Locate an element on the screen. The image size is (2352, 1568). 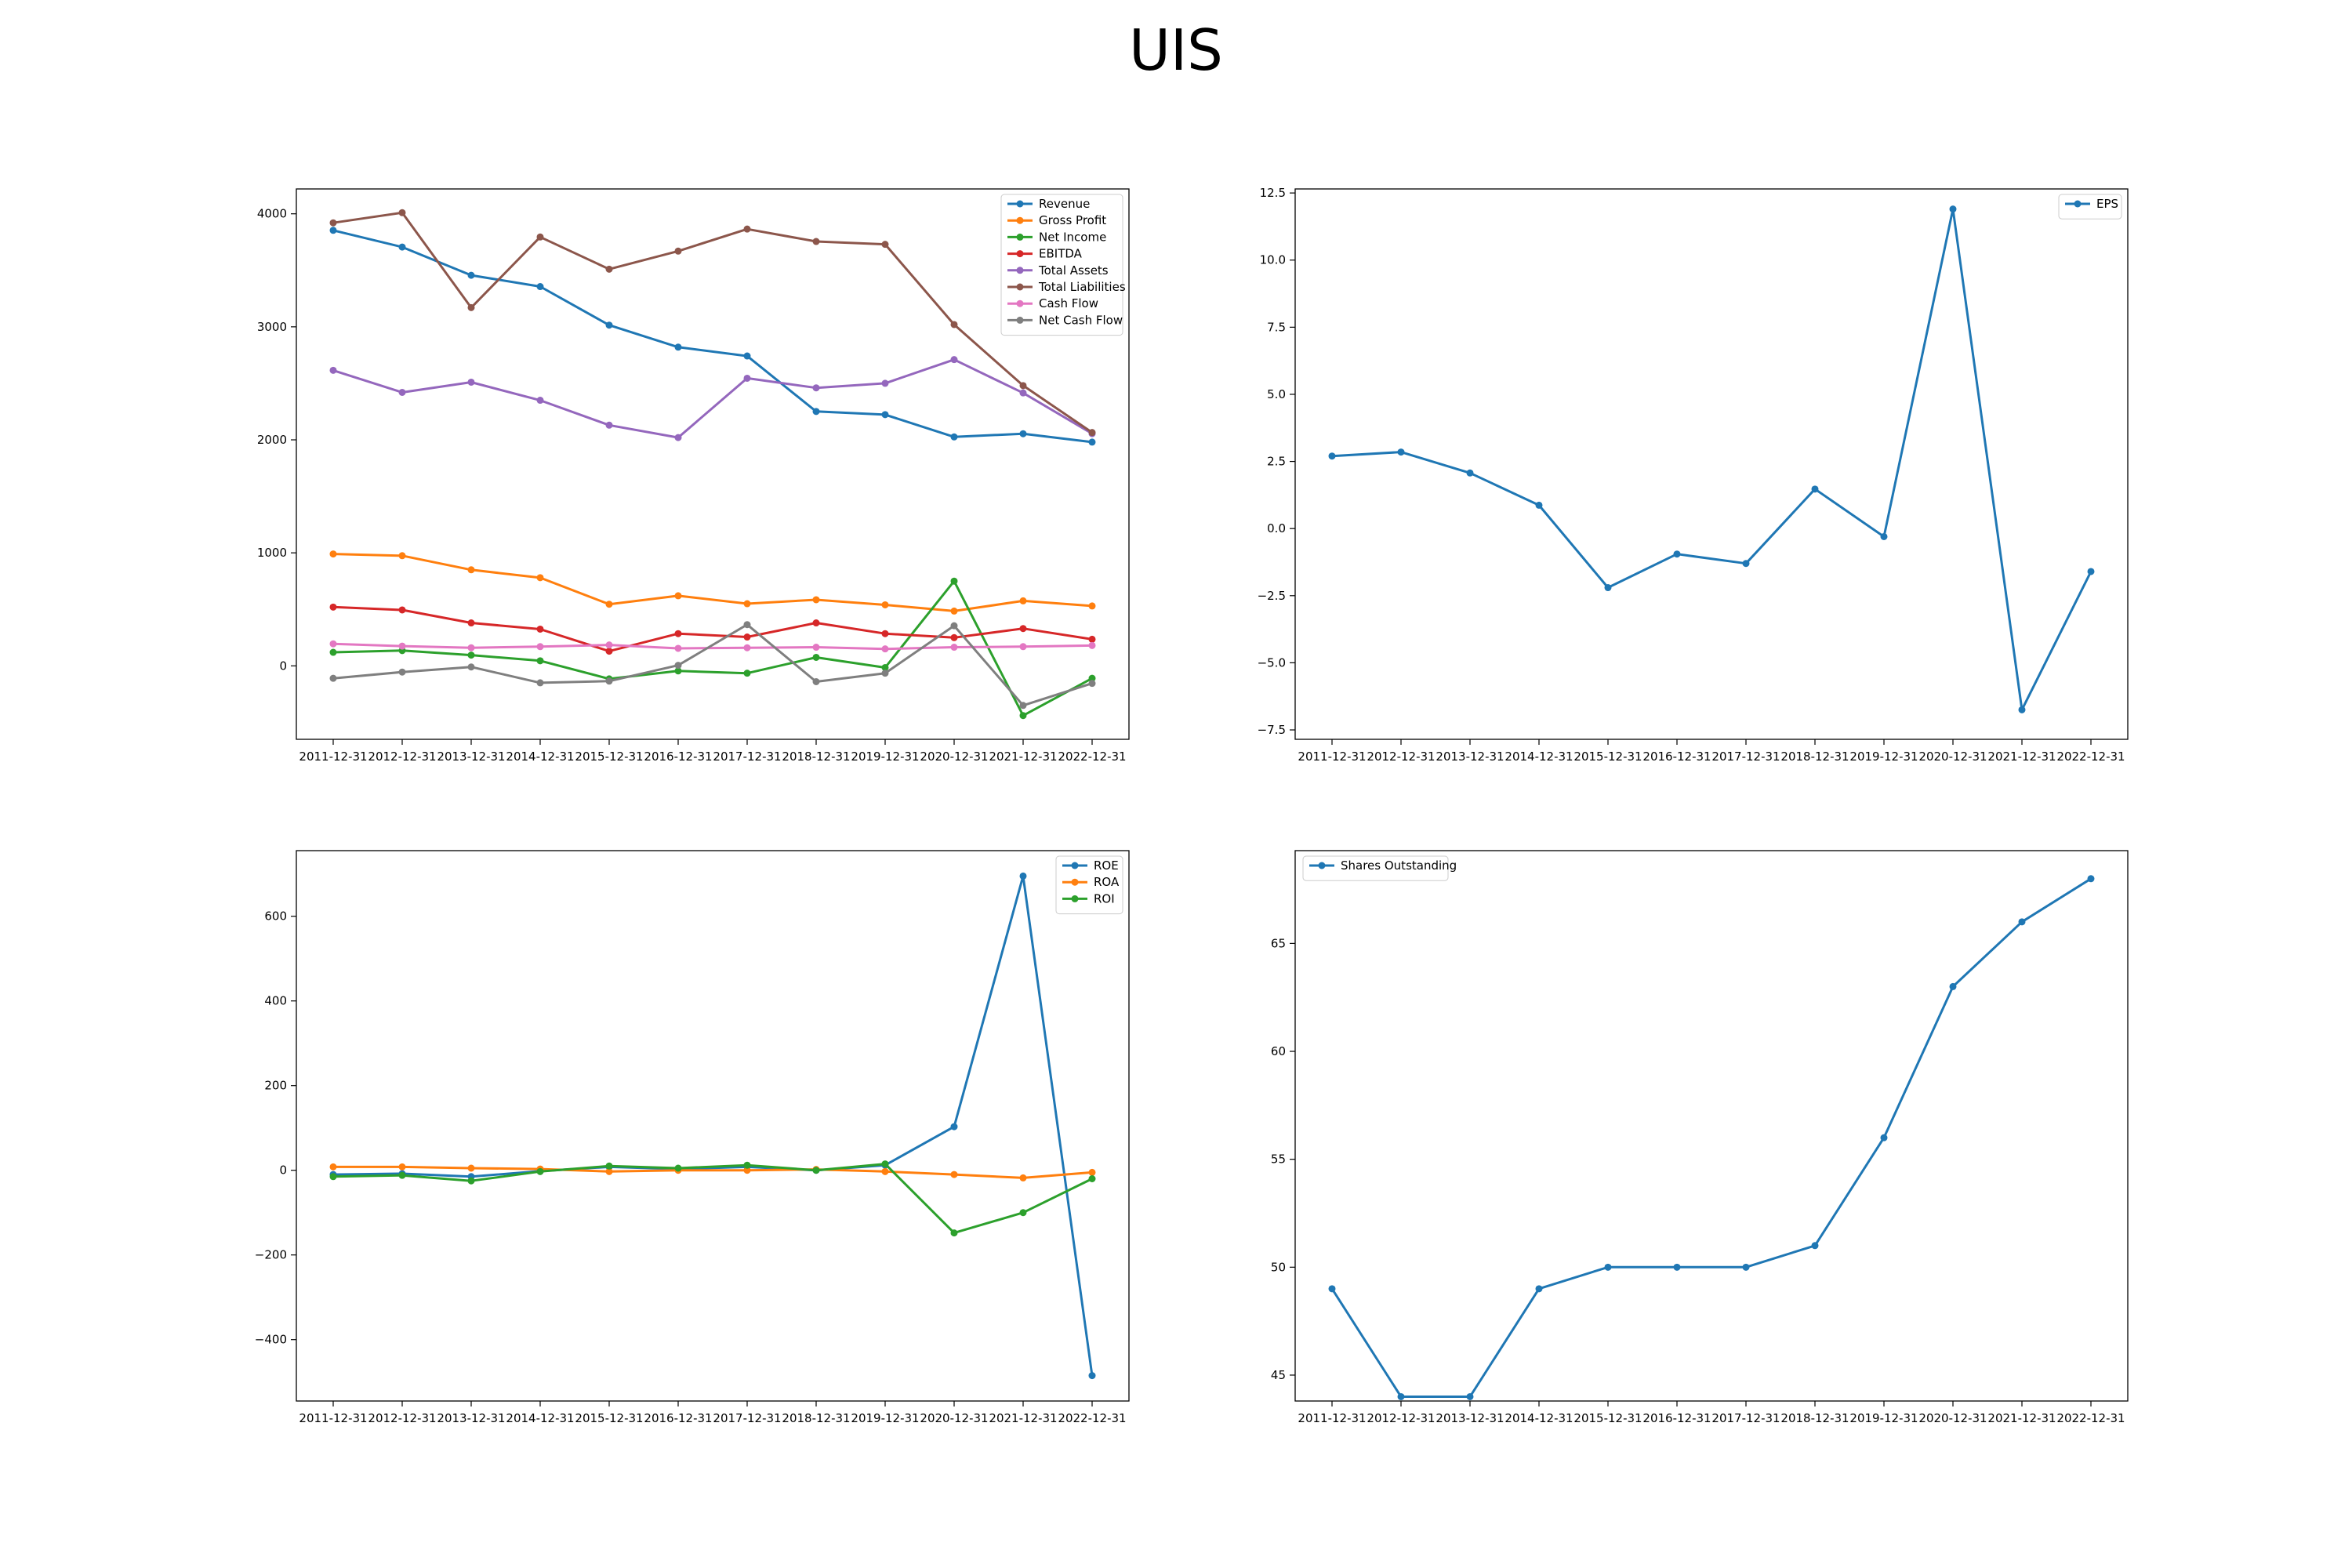
y-tick-label: 200 is located at coordinates (275, 1086).